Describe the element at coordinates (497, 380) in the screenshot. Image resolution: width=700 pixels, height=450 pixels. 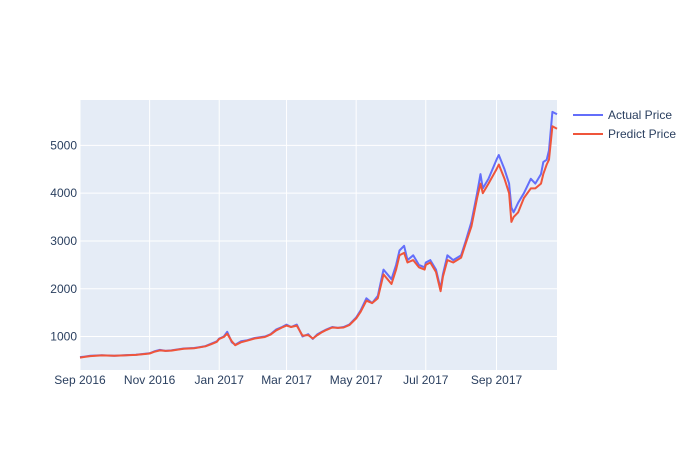
I see `x-tick-label: Sep 2017` at that location.